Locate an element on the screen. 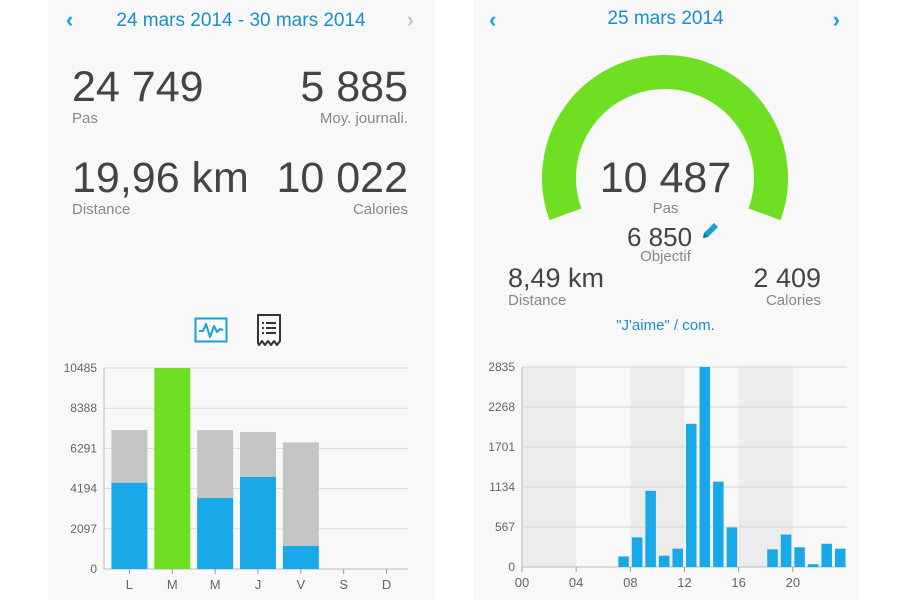 The height and width of the screenshot is (600, 900). y-tick-label: 2835 is located at coordinates (501, 367).